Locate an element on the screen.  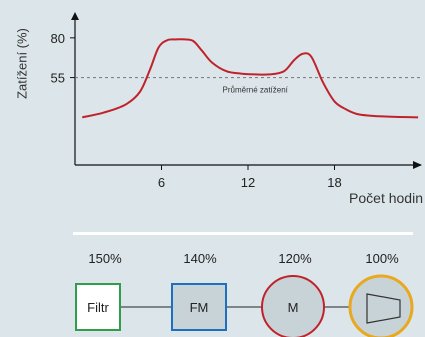
filter-box is located at coordinates (98, 307).